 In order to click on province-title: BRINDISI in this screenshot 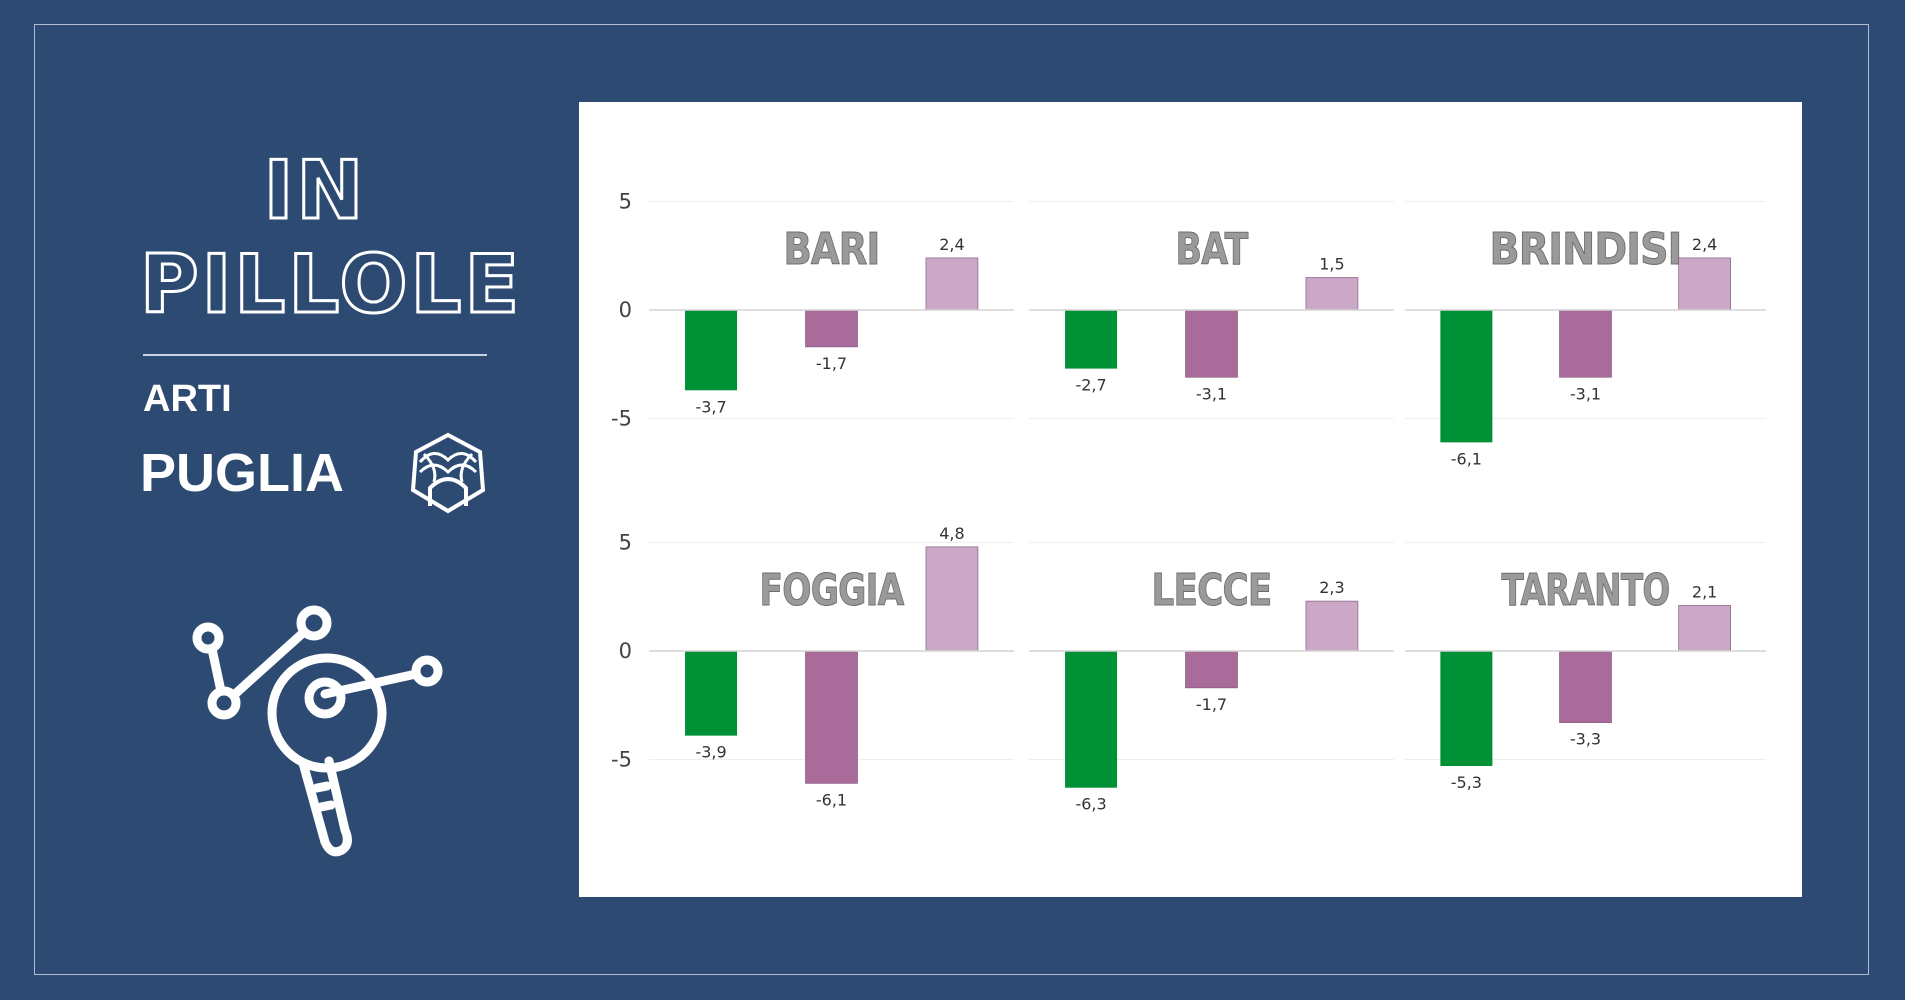, I will do `click(1586, 249)`.